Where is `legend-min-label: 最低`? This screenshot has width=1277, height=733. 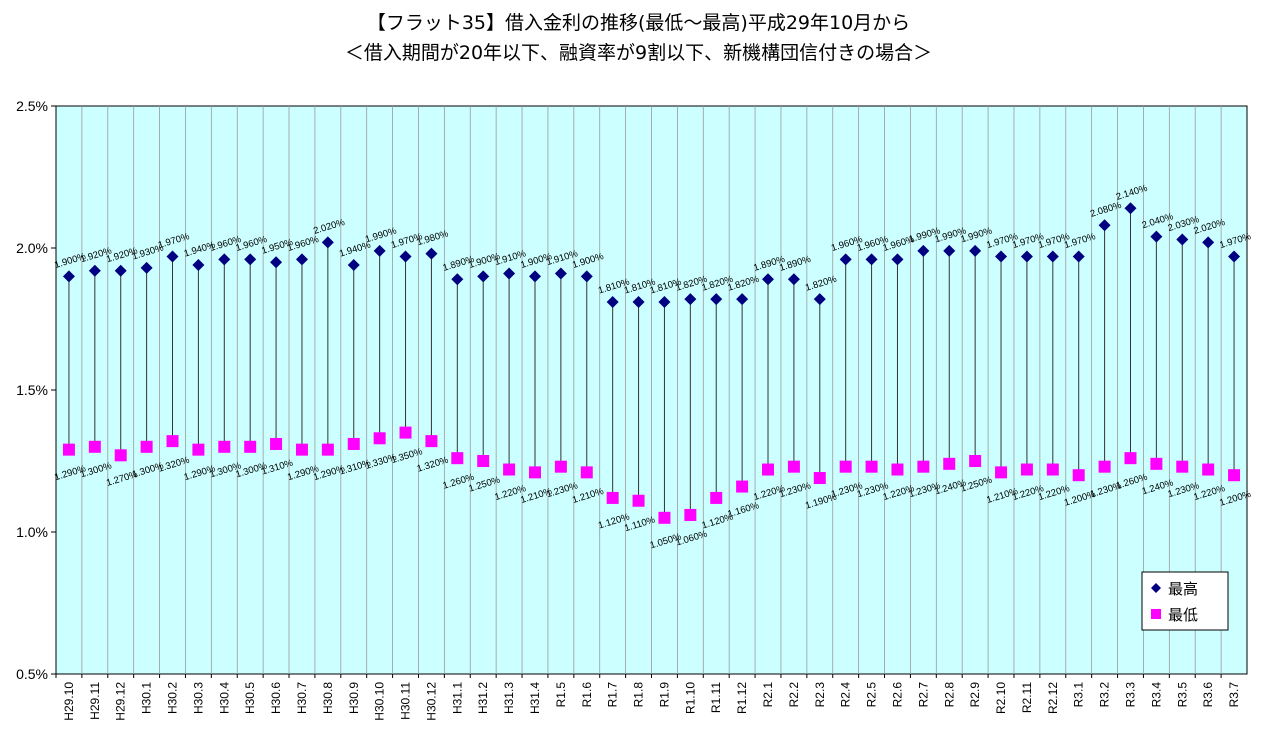
legend-min-label: 最低 is located at coordinates (1183, 615).